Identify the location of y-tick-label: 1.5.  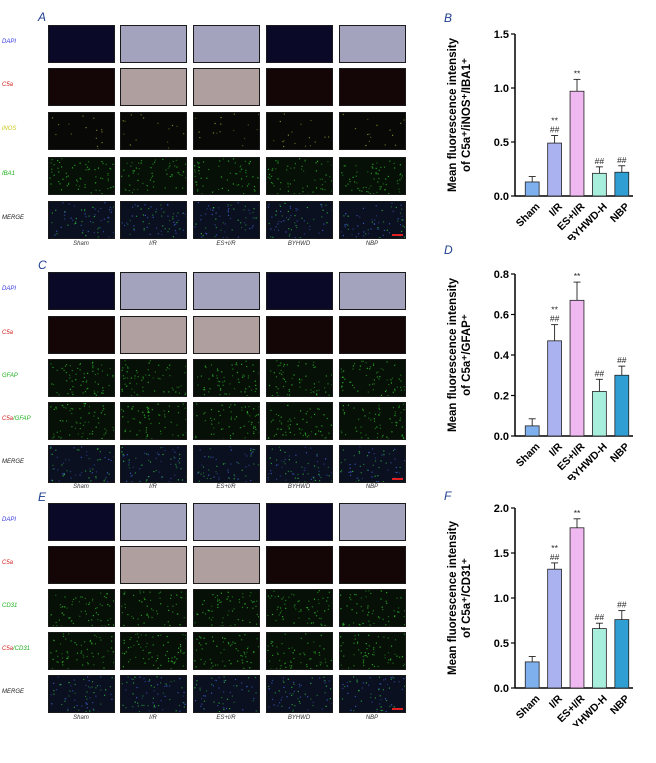
(501, 35).